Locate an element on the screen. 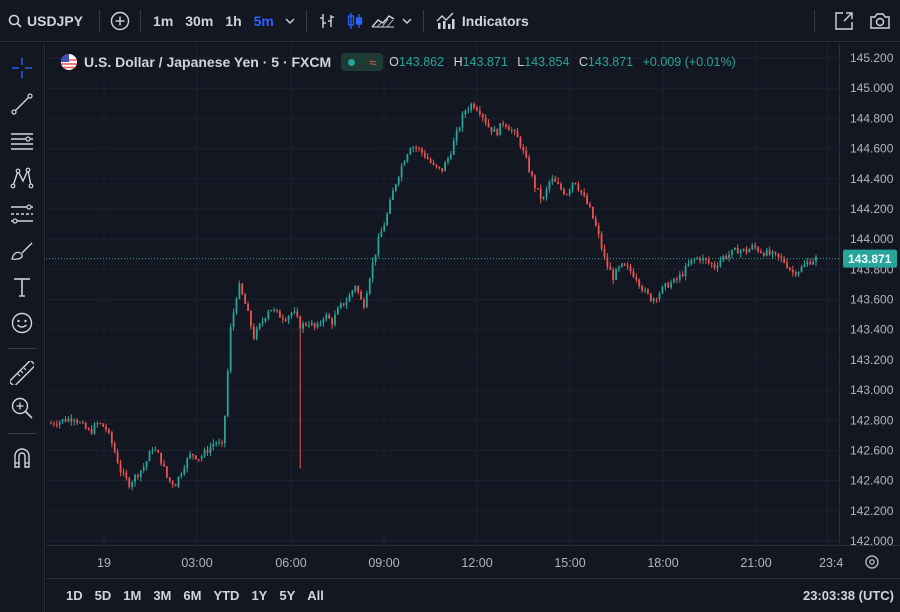  range-5d: 5D is located at coordinates (103, 595).